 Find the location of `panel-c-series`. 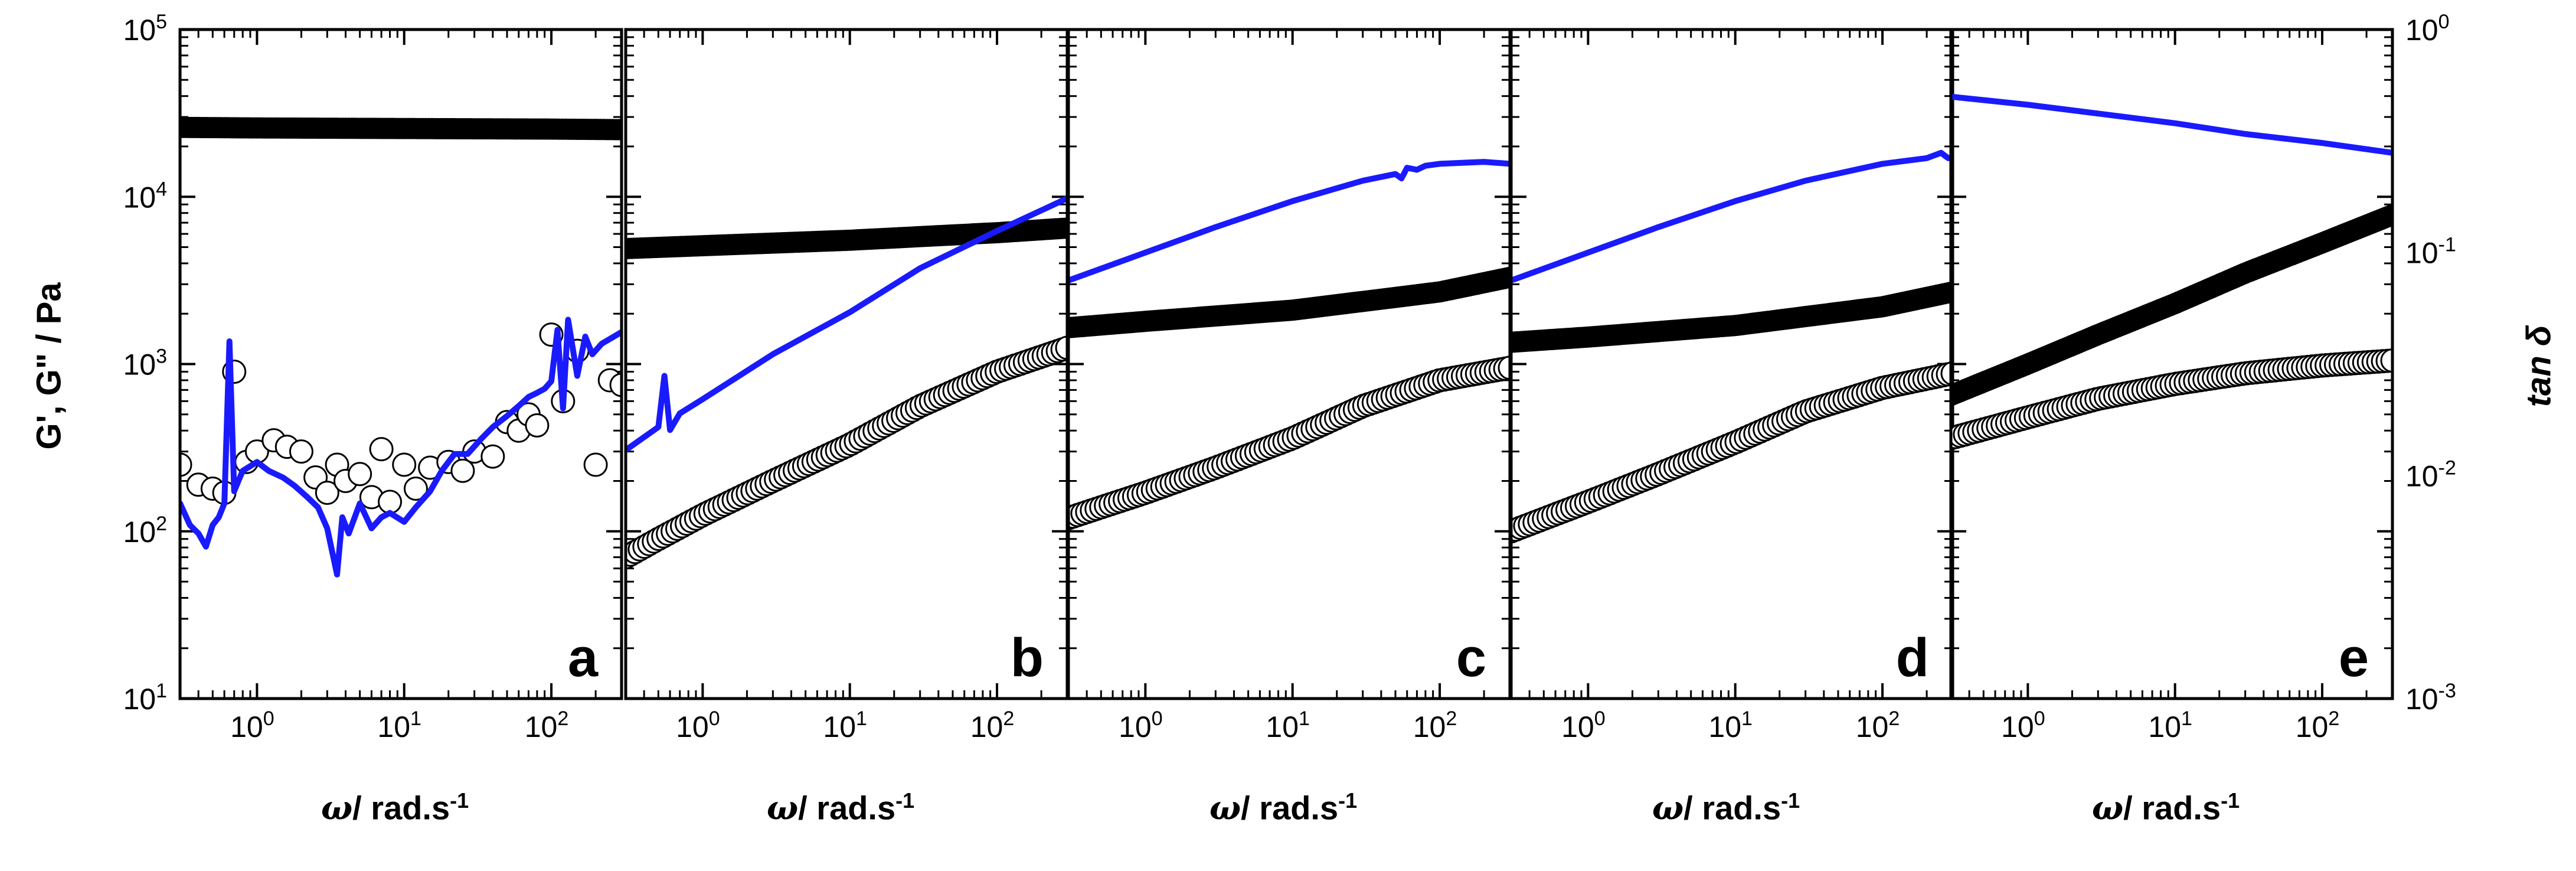

panel-c-series is located at coordinates (1289, 344).